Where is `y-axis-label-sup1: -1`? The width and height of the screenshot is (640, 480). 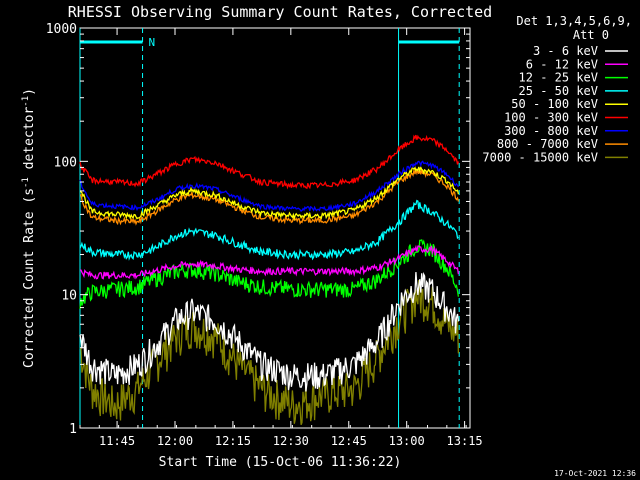 y-axis-label-sup1: -1 is located at coordinates (26, 182).